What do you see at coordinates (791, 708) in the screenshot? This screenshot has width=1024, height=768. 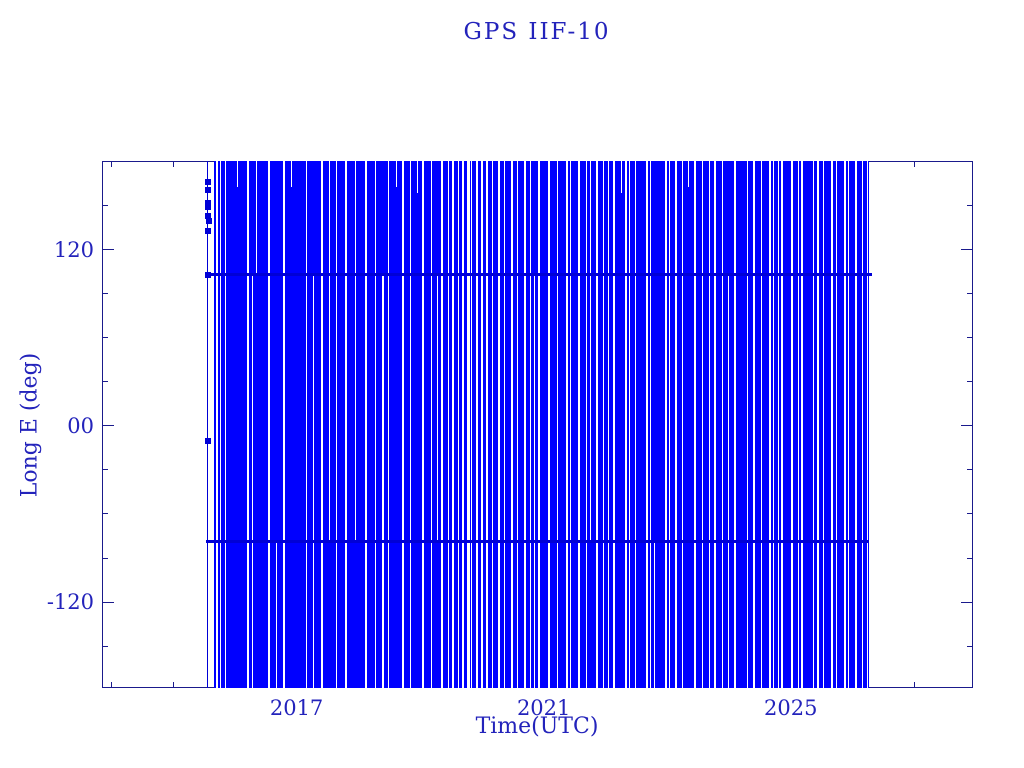 I see `x-tick-label: 2025` at bounding box center [791, 708].